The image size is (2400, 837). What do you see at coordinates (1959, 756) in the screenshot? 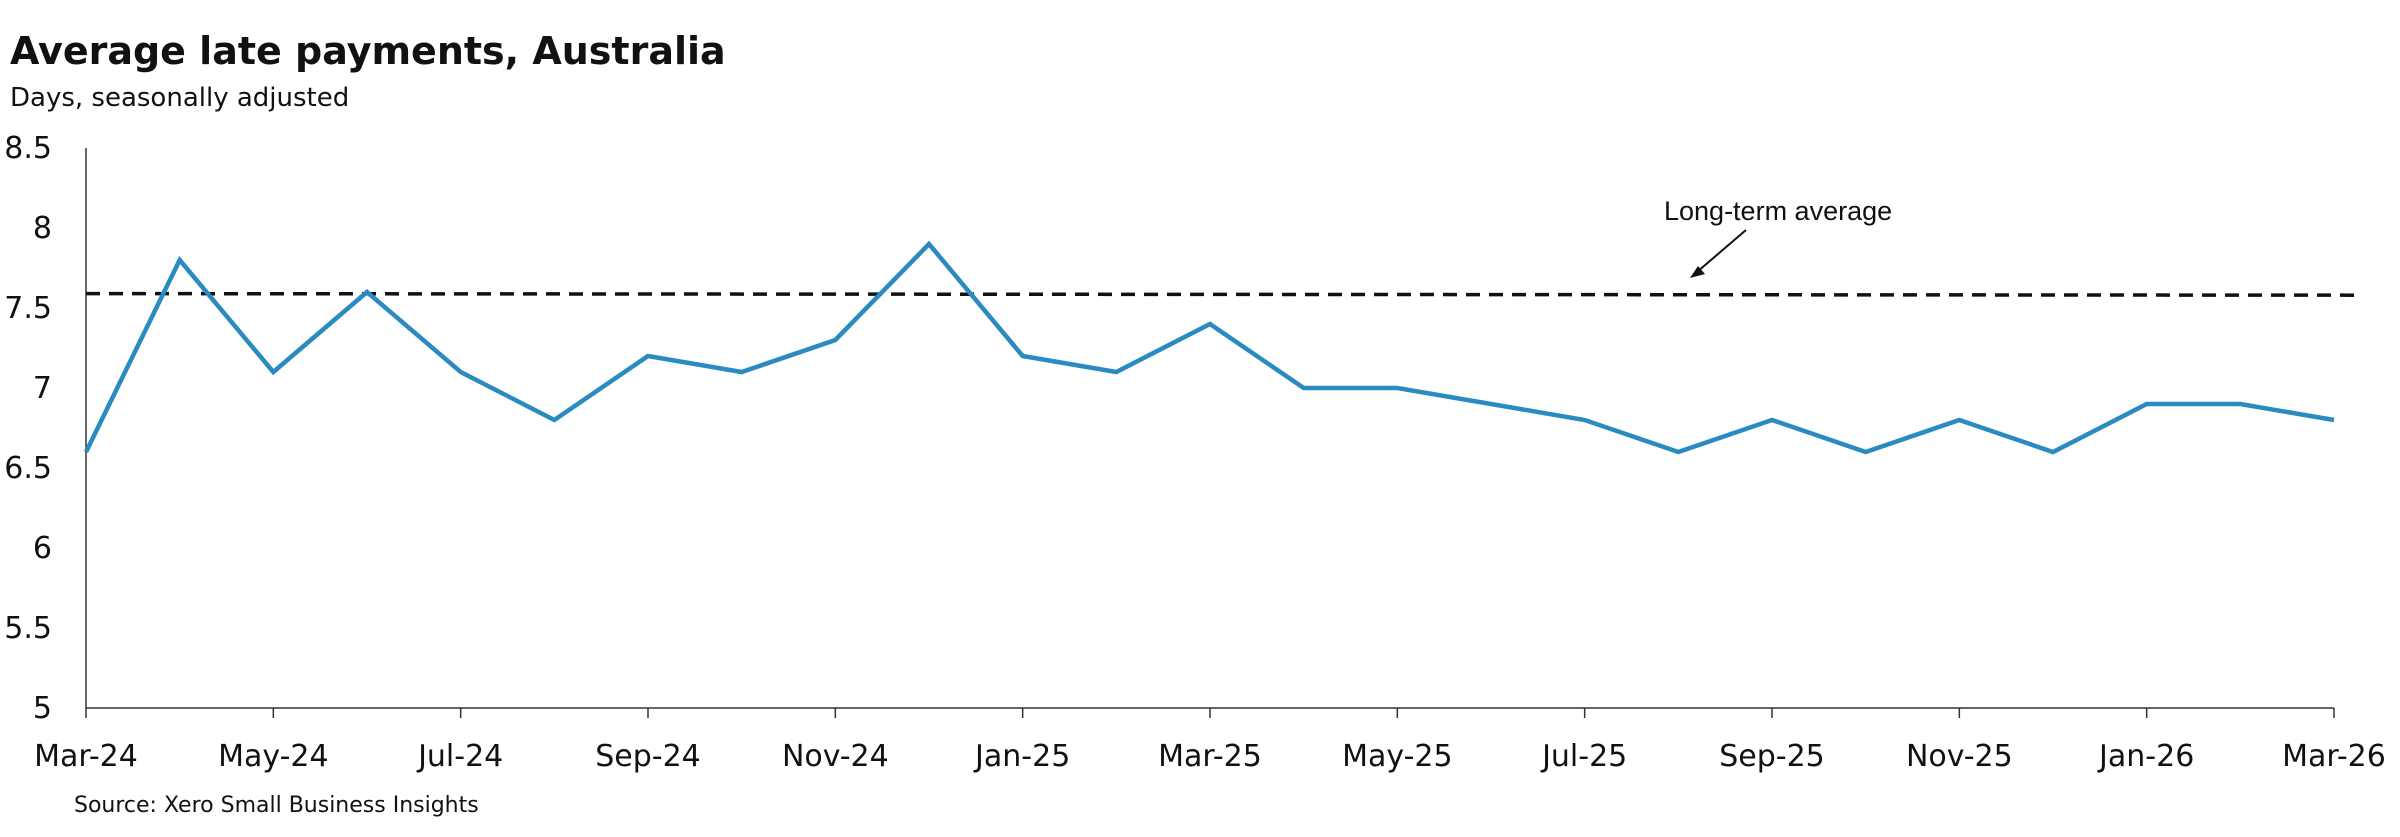
I see `x-tick-label: Nov-25` at bounding box center [1959, 756].